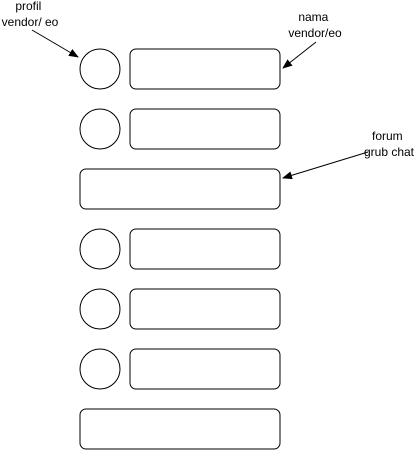 This screenshot has width=420, height=451. Describe the element at coordinates (55, 43) in the screenshot. I see `profil-arrow` at that location.